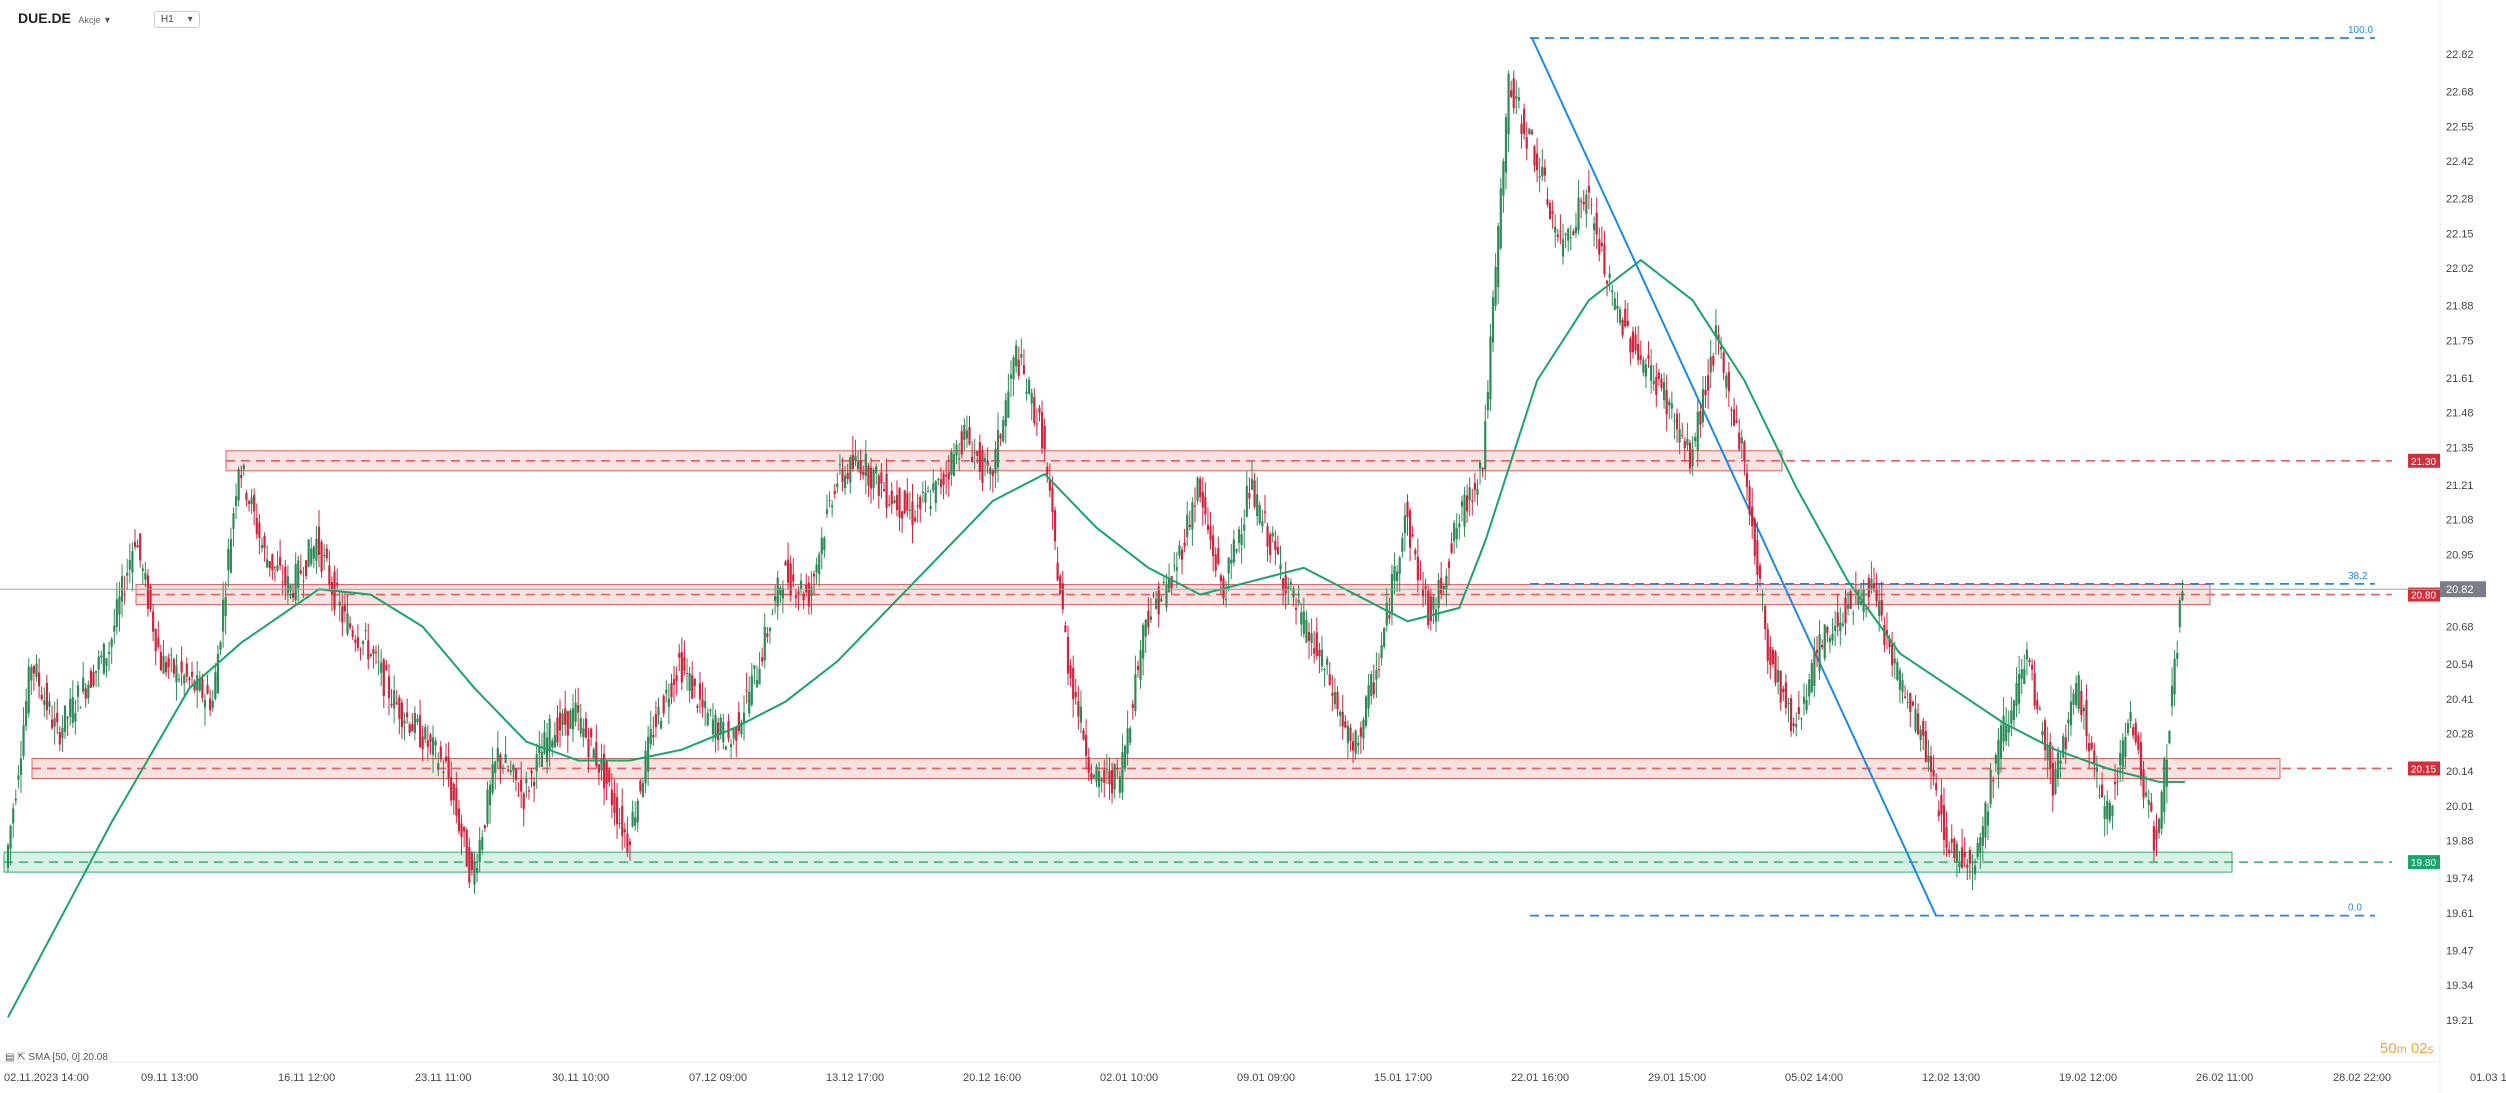  What do you see at coordinates (2460, 269) in the screenshot?
I see `y-tick-label: 22.02` at bounding box center [2460, 269].